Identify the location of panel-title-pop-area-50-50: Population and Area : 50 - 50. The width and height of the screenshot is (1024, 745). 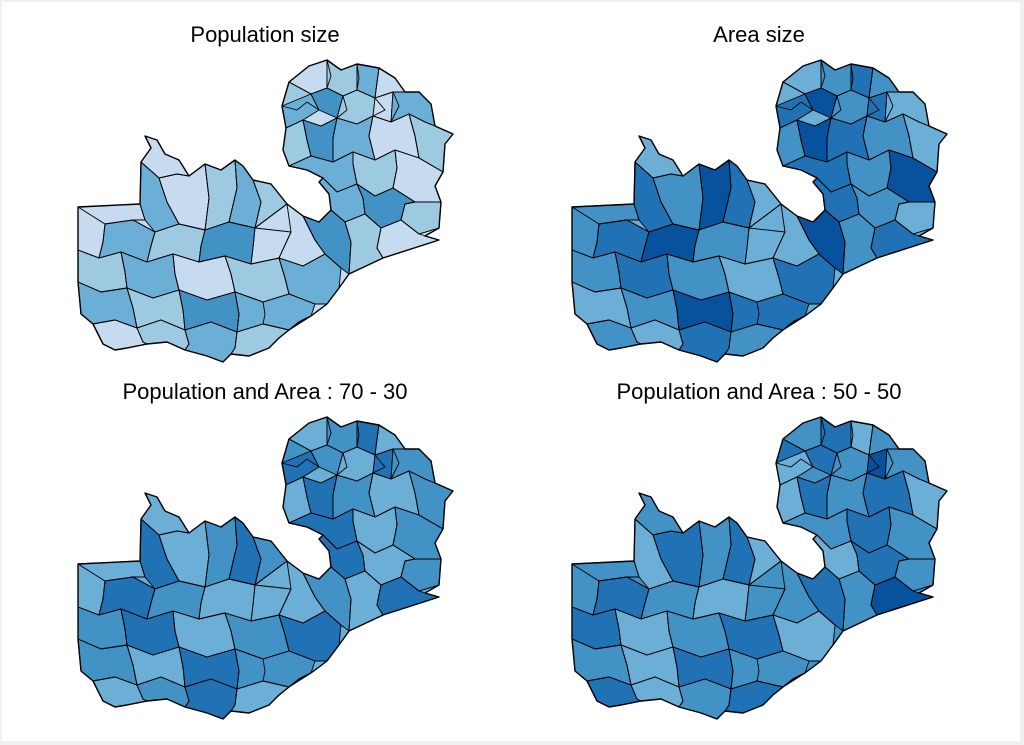
(759, 391).